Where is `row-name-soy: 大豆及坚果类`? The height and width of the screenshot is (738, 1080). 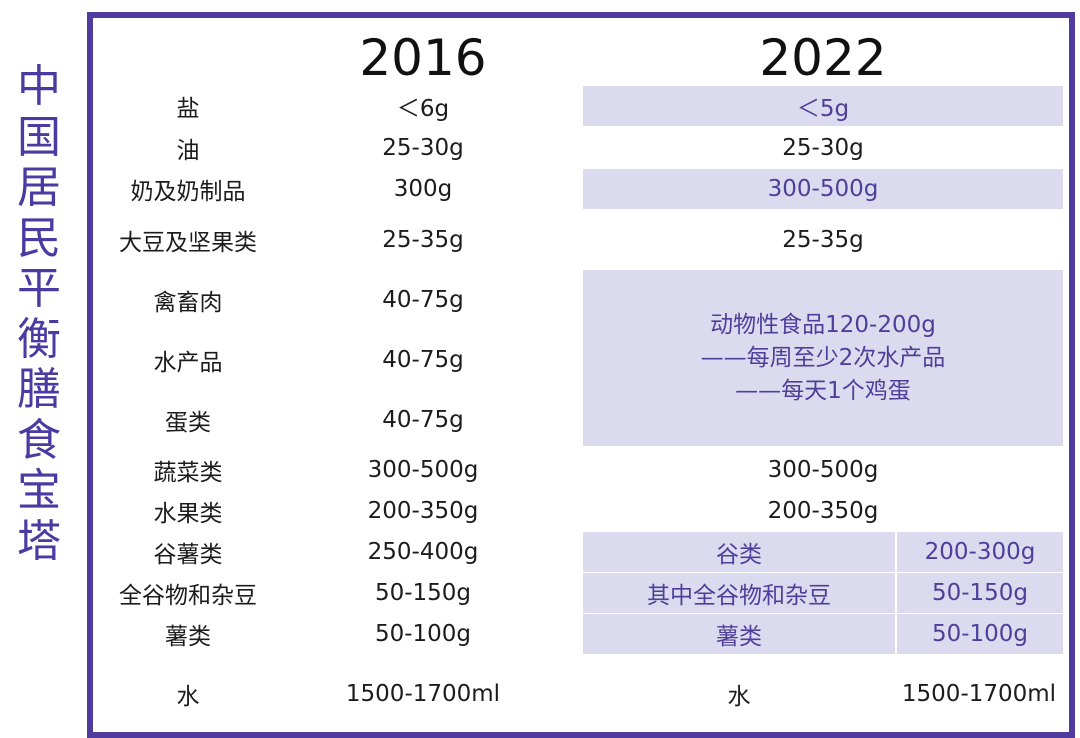
row-name-soy: 大豆及坚果类 is located at coordinates (188, 243).